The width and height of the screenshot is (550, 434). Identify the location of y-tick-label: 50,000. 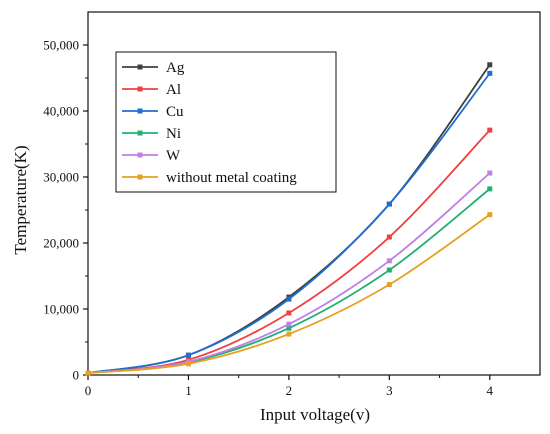
(61, 45).